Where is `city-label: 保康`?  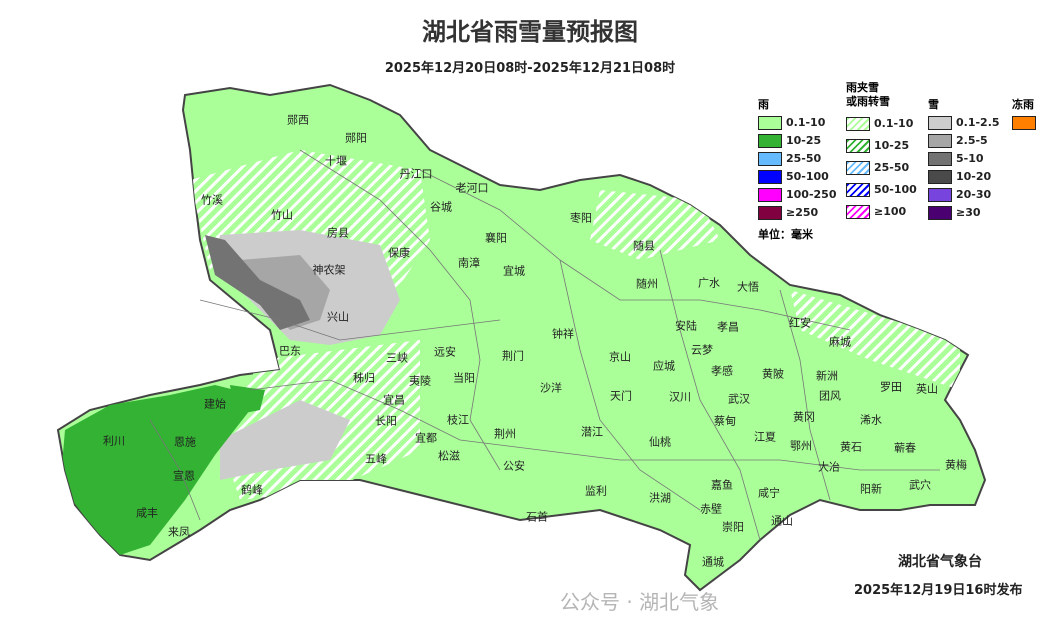
city-label: 保康 is located at coordinates (399, 253).